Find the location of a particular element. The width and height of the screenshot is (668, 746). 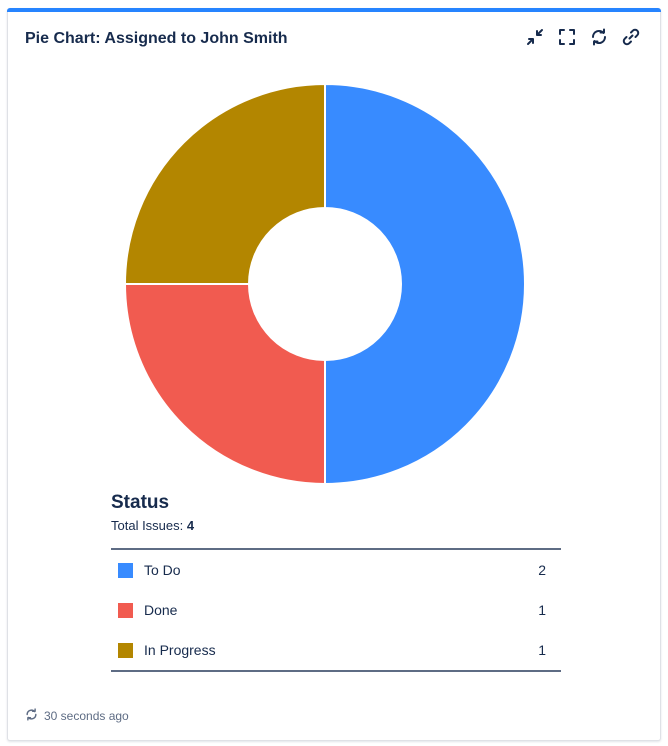

pie-slice-in-progress is located at coordinates (225, 184).